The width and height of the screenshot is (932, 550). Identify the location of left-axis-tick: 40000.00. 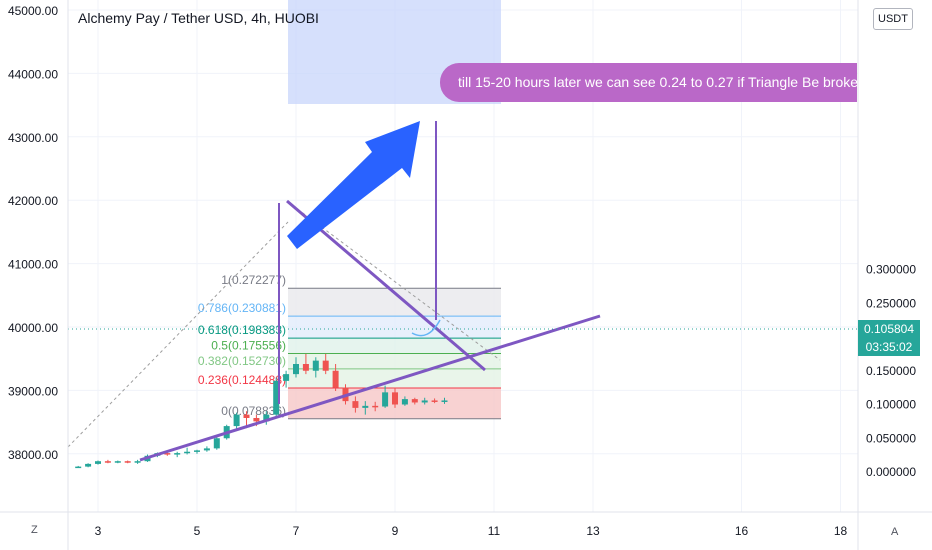
(33, 328).